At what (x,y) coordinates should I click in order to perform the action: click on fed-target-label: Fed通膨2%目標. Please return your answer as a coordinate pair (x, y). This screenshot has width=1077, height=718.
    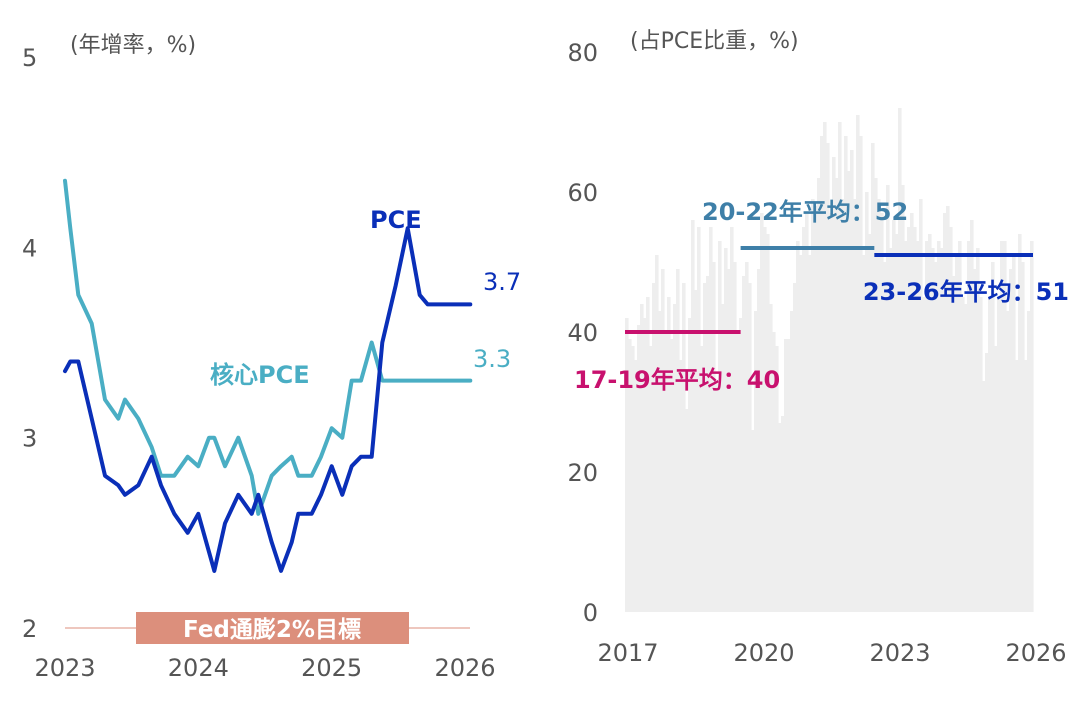
    Looking at the image, I should click on (272, 630).